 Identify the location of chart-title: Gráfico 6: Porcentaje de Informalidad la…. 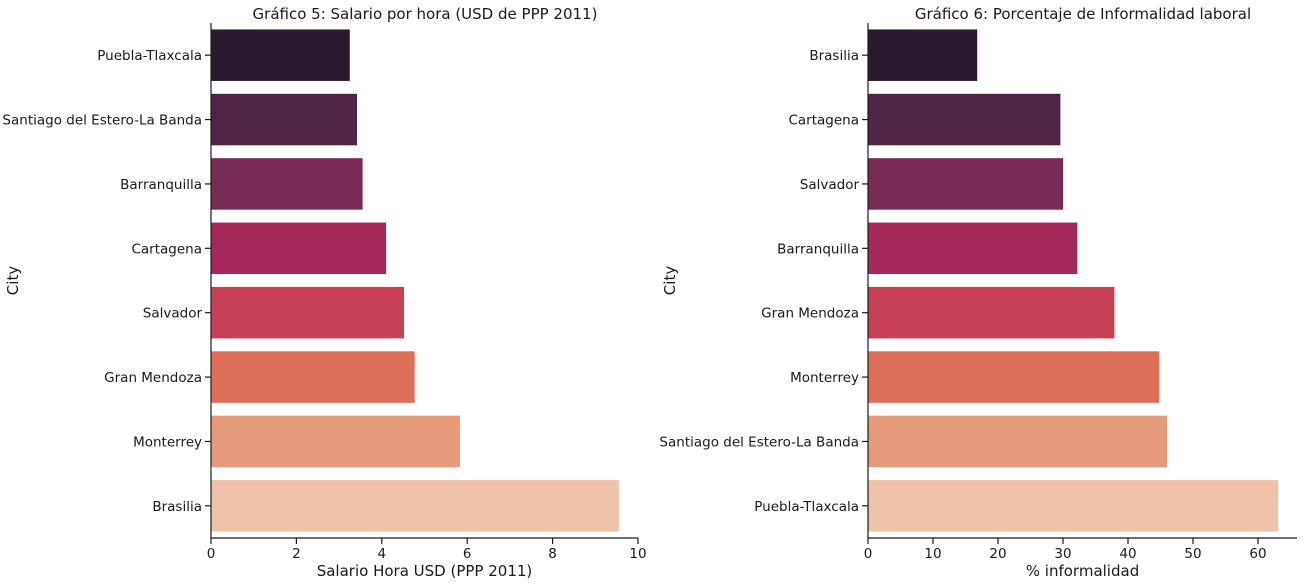
(1083, 14).